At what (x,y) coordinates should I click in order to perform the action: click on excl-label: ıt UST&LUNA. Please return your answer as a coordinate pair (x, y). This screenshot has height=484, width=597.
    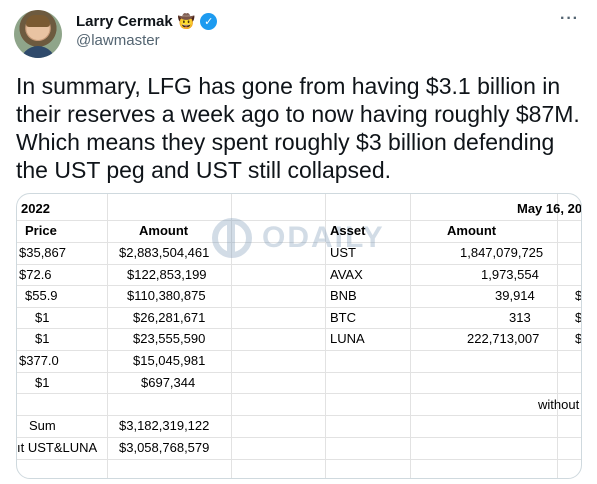
    Looking at the image, I should click on (57, 447).